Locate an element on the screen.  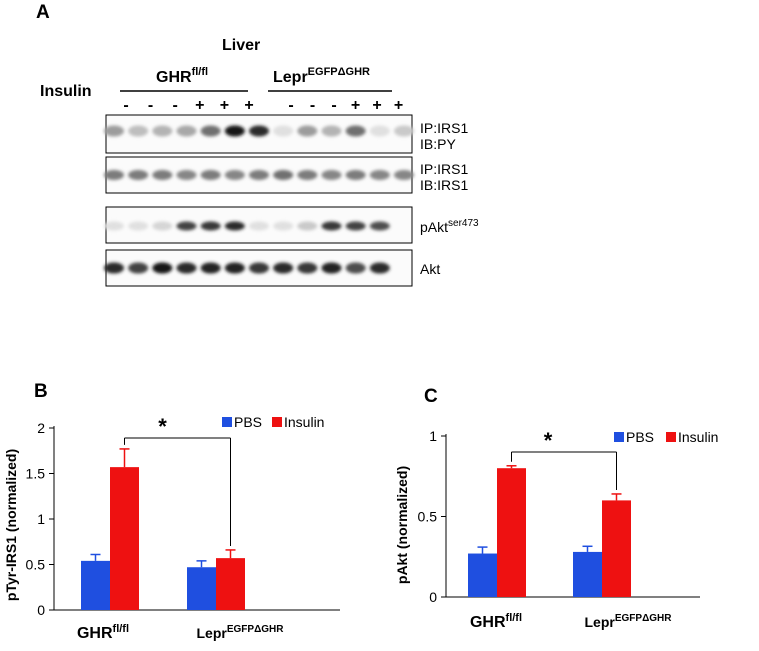
panel-a-letter: A is located at coordinates (43, 12).